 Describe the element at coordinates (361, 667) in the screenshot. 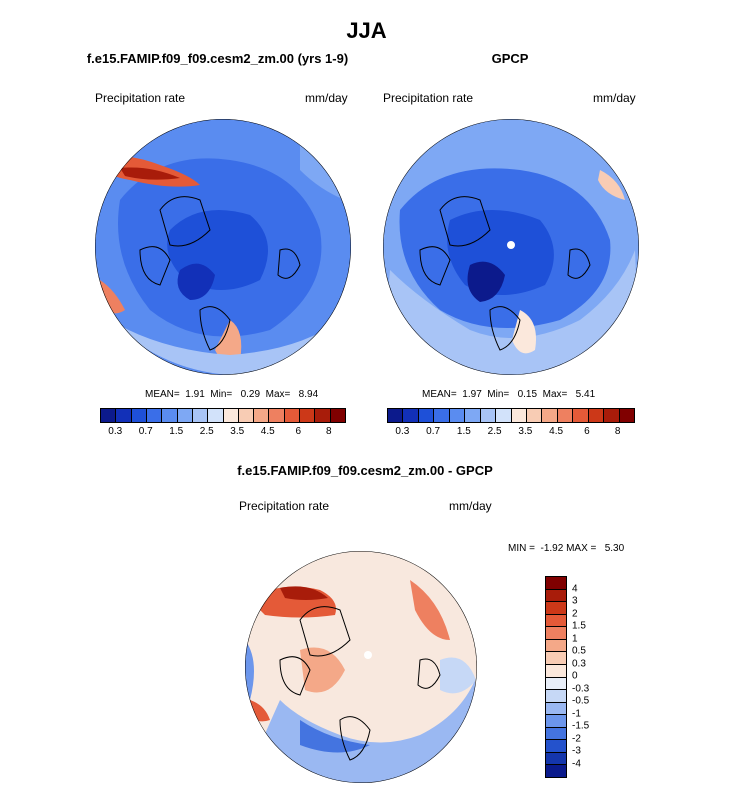

I see `panel-3-polar-map` at that location.